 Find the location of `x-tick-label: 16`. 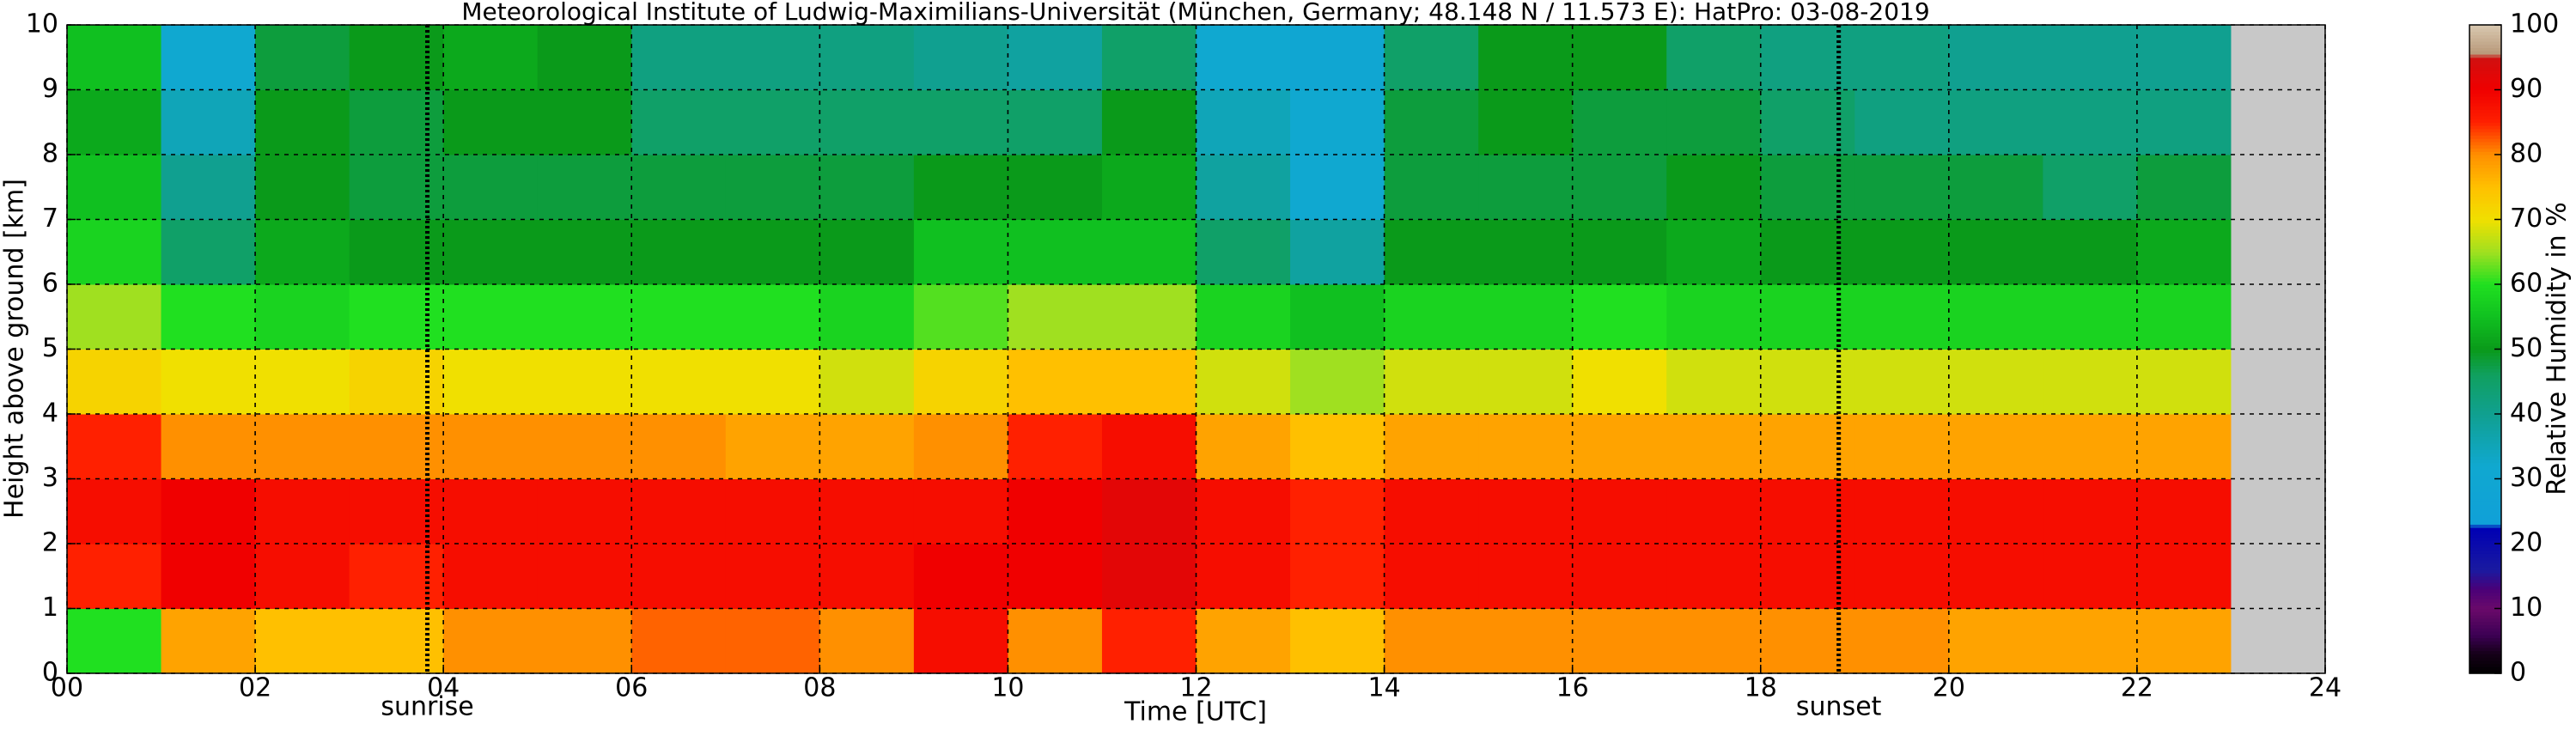

x-tick-label: 16 is located at coordinates (1572, 688).